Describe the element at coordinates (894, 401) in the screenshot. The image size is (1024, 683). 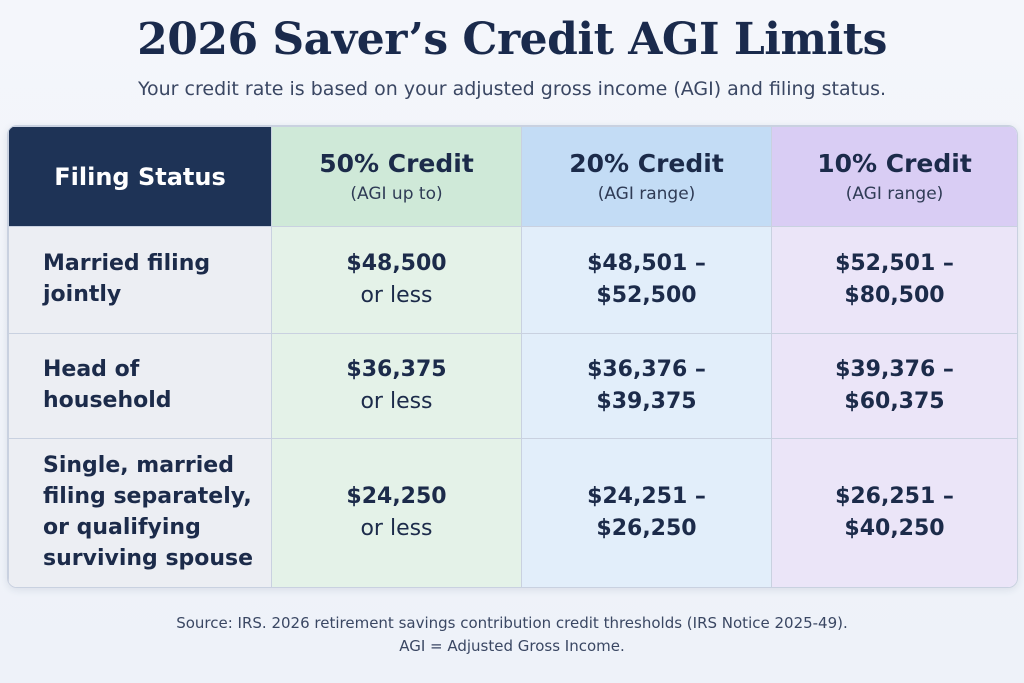
I see `cell-range-end: $60,375` at that location.